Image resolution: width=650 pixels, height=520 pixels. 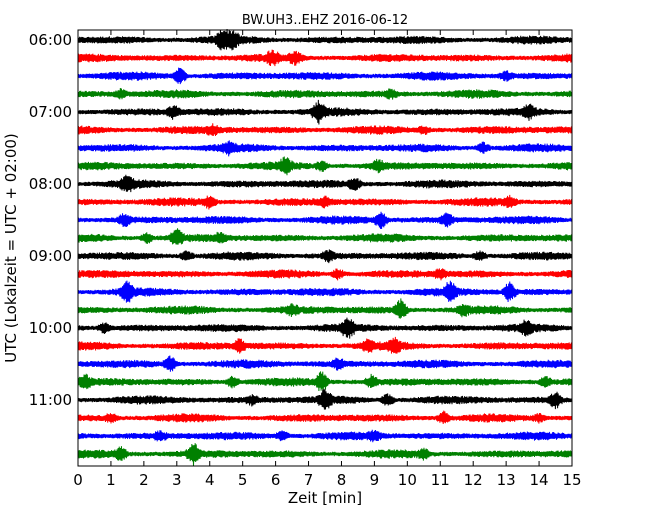 I want to click on chart-title: BW.UH3..EHZ 2016-06-12, so click(x=325, y=20).